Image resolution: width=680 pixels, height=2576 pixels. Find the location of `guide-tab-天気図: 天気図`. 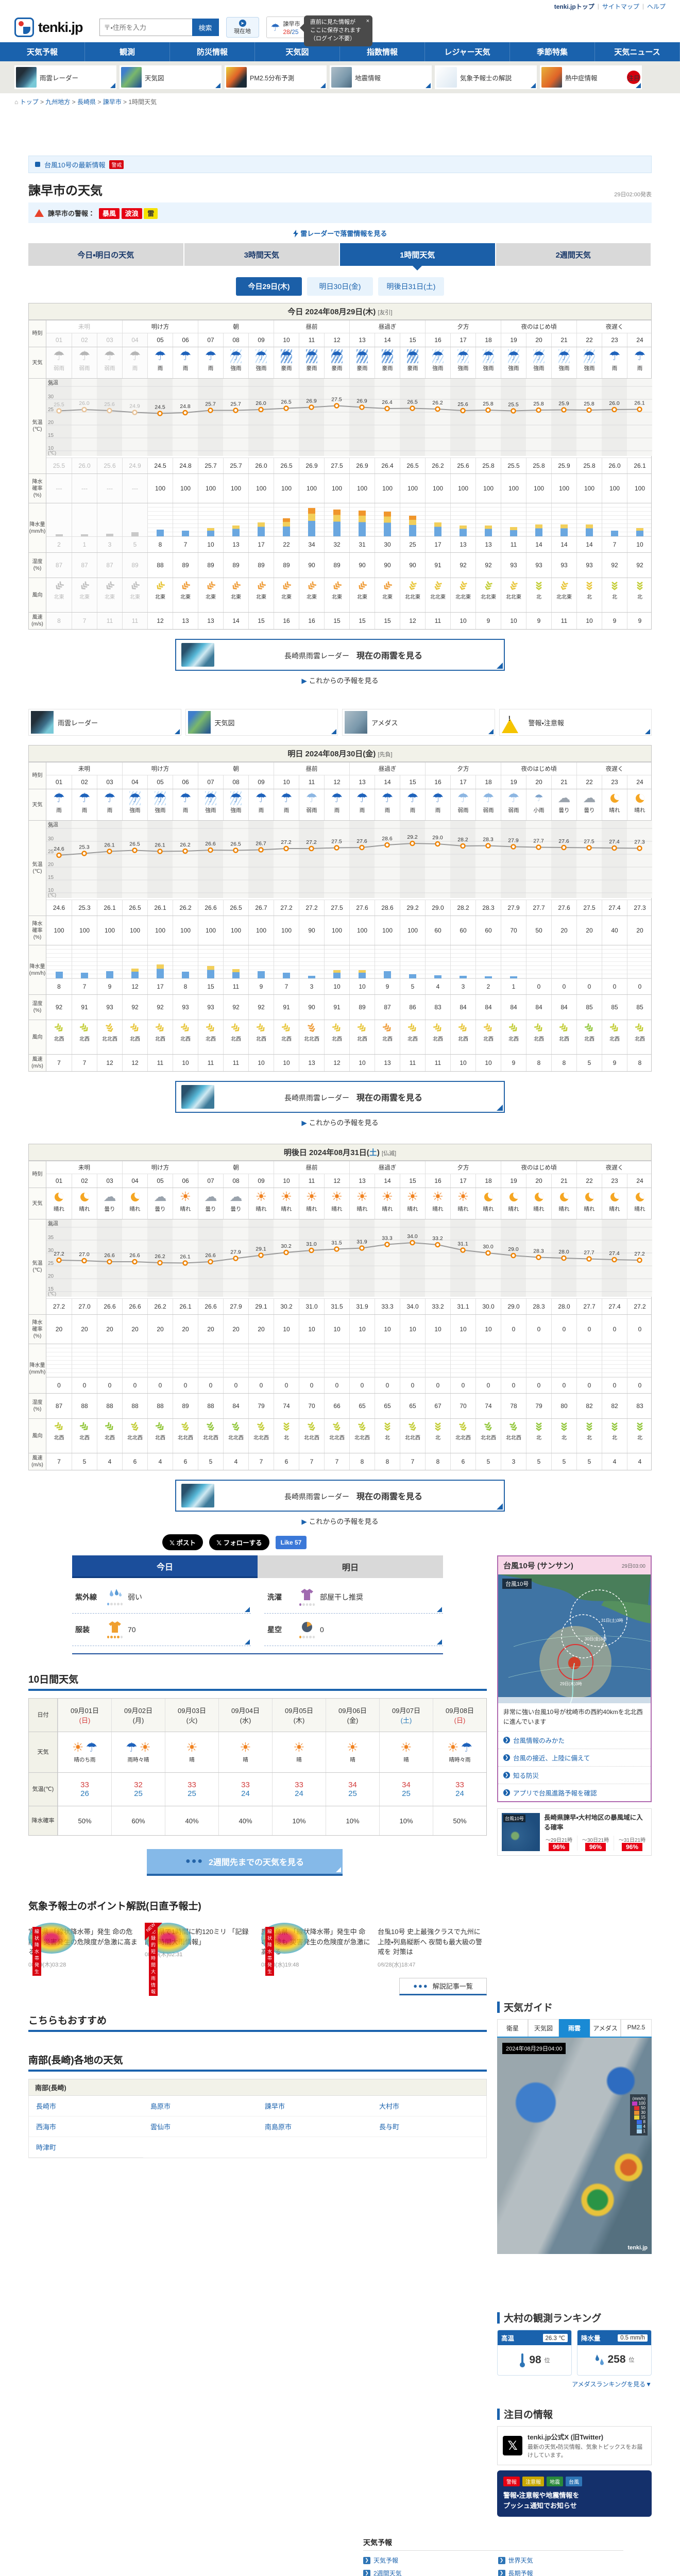

guide-tab-天気図: 天気図 is located at coordinates (543, 2028).